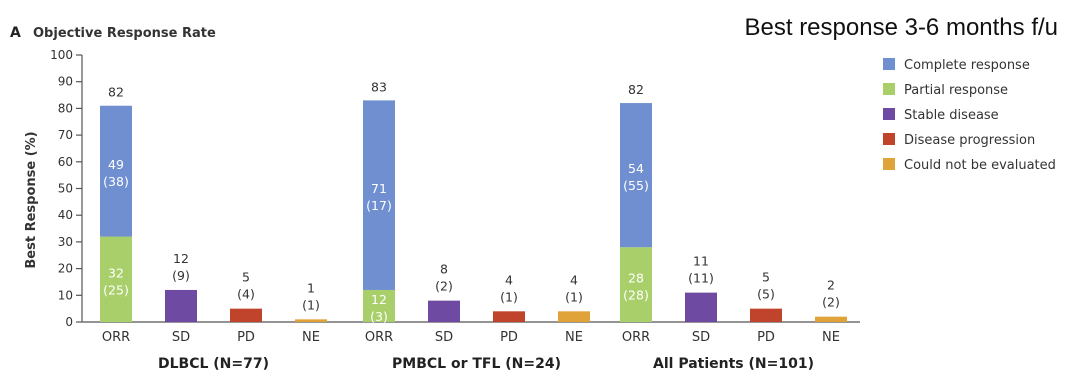 This screenshot has height=378, width=1068. Describe the element at coordinates (636, 295) in the screenshot. I see `segment-count-label: (28)` at that location.